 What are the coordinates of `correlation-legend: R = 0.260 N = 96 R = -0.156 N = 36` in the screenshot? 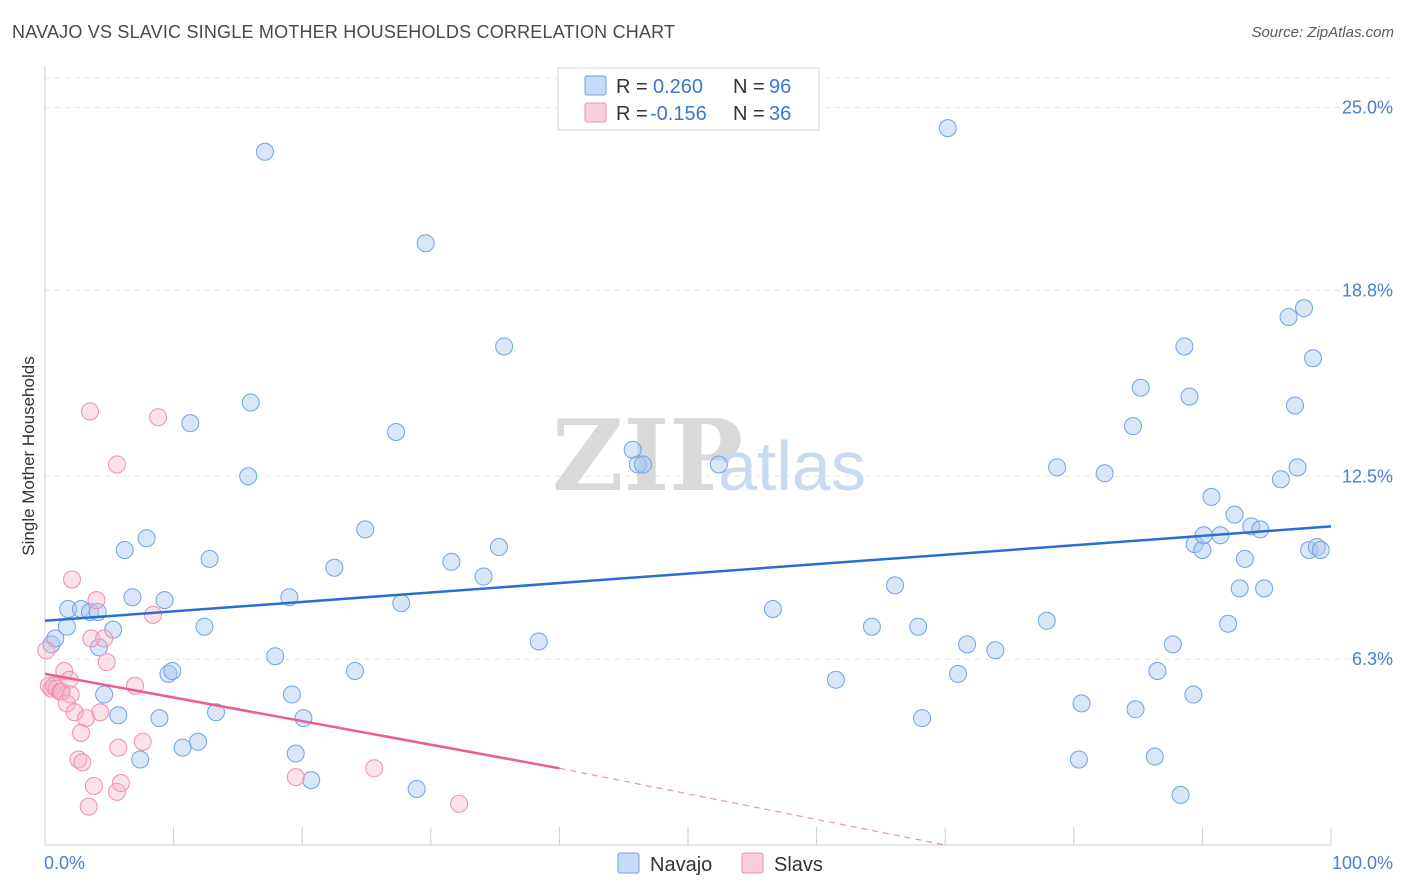 It's located at (688, 99).